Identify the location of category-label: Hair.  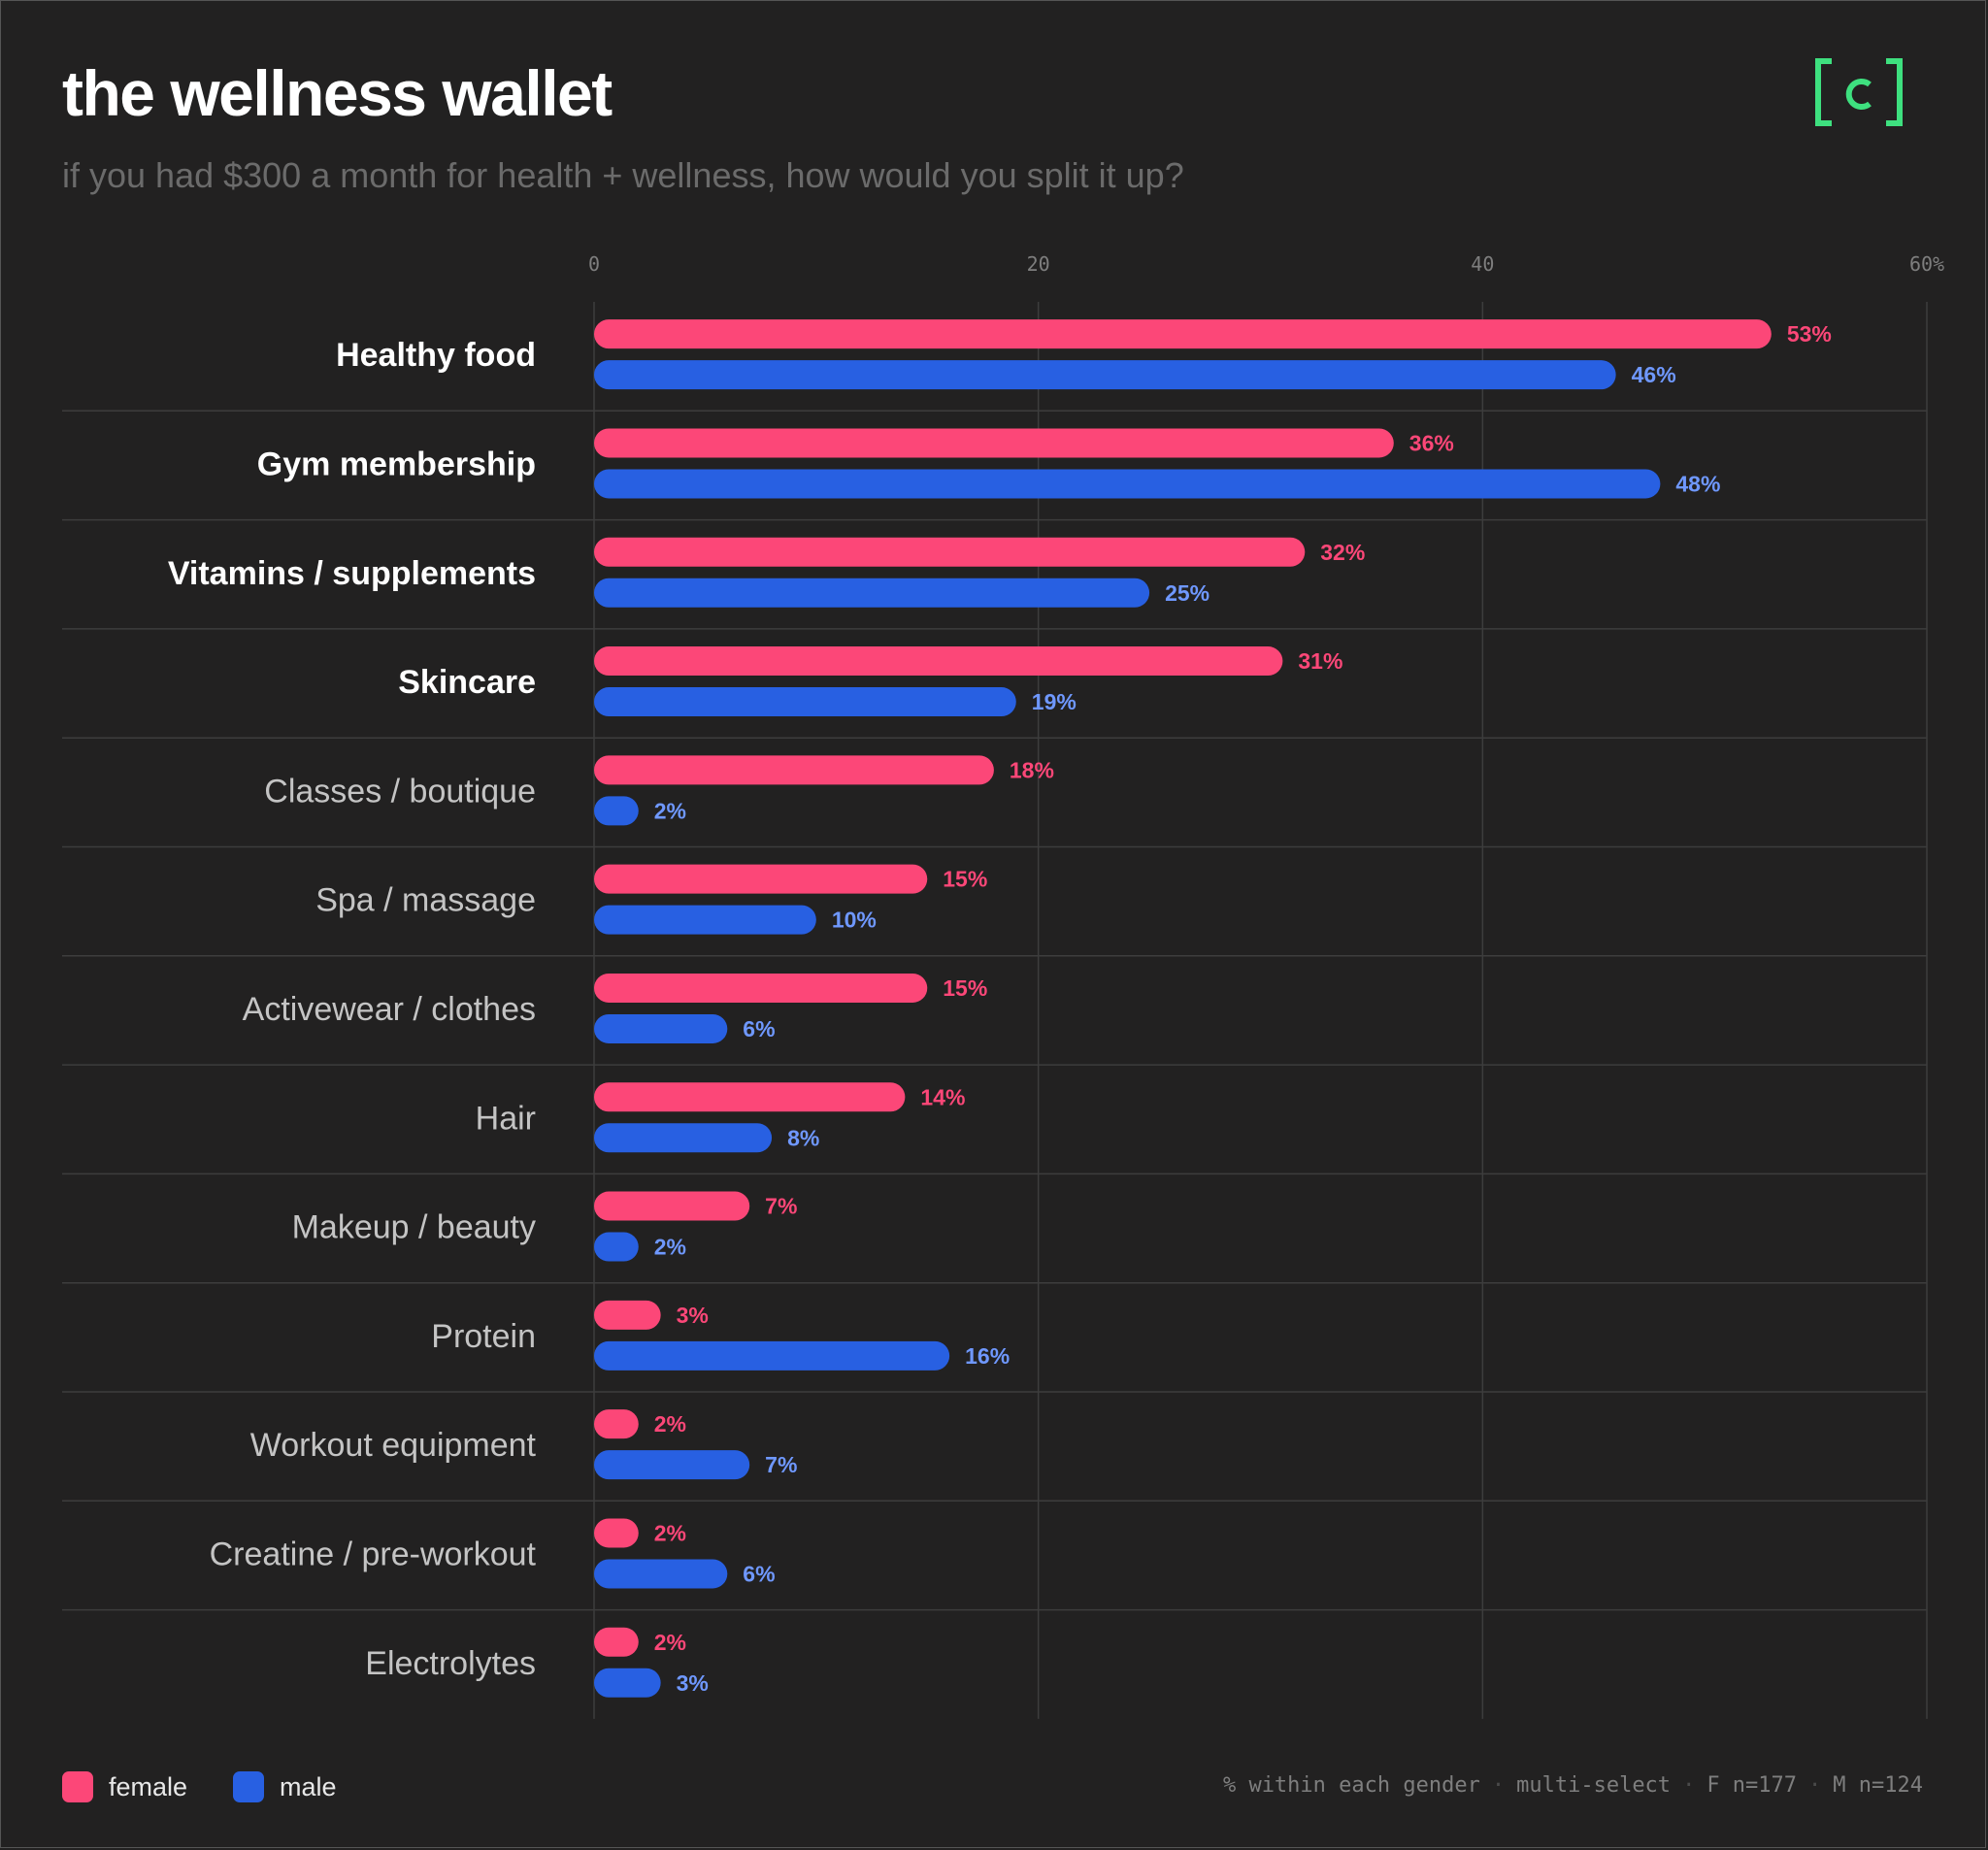
(506, 1118).